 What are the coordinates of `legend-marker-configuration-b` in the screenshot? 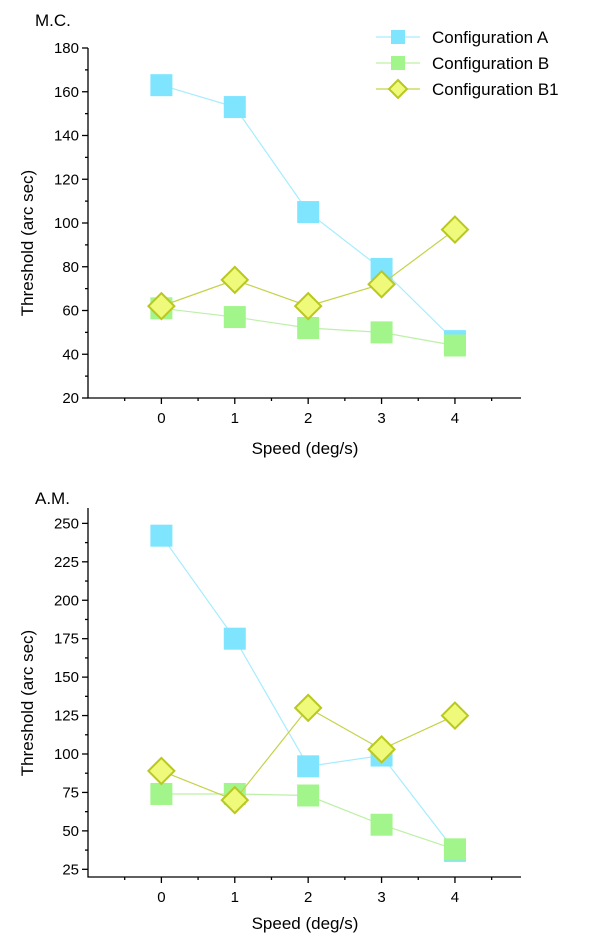 It's located at (398, 63).